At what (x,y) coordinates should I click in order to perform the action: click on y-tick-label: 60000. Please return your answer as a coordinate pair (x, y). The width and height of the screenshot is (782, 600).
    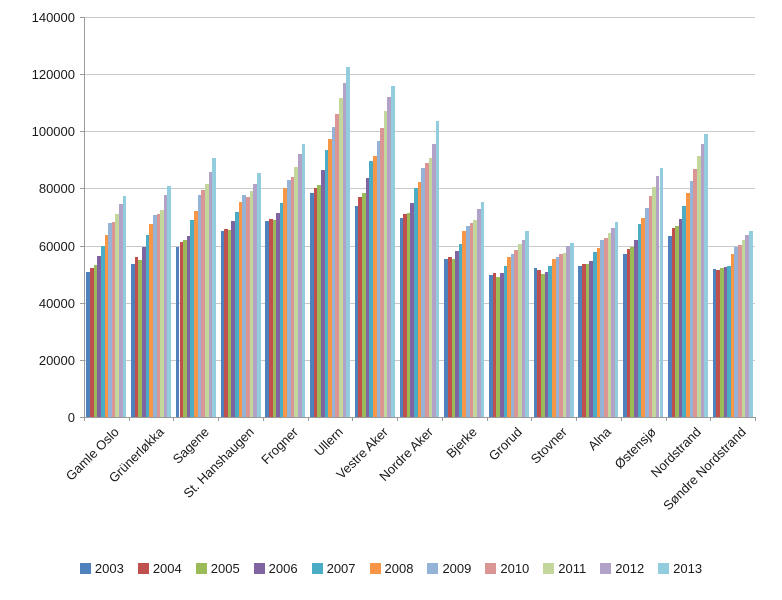
    Looking at the image, I should click on (56, 246).